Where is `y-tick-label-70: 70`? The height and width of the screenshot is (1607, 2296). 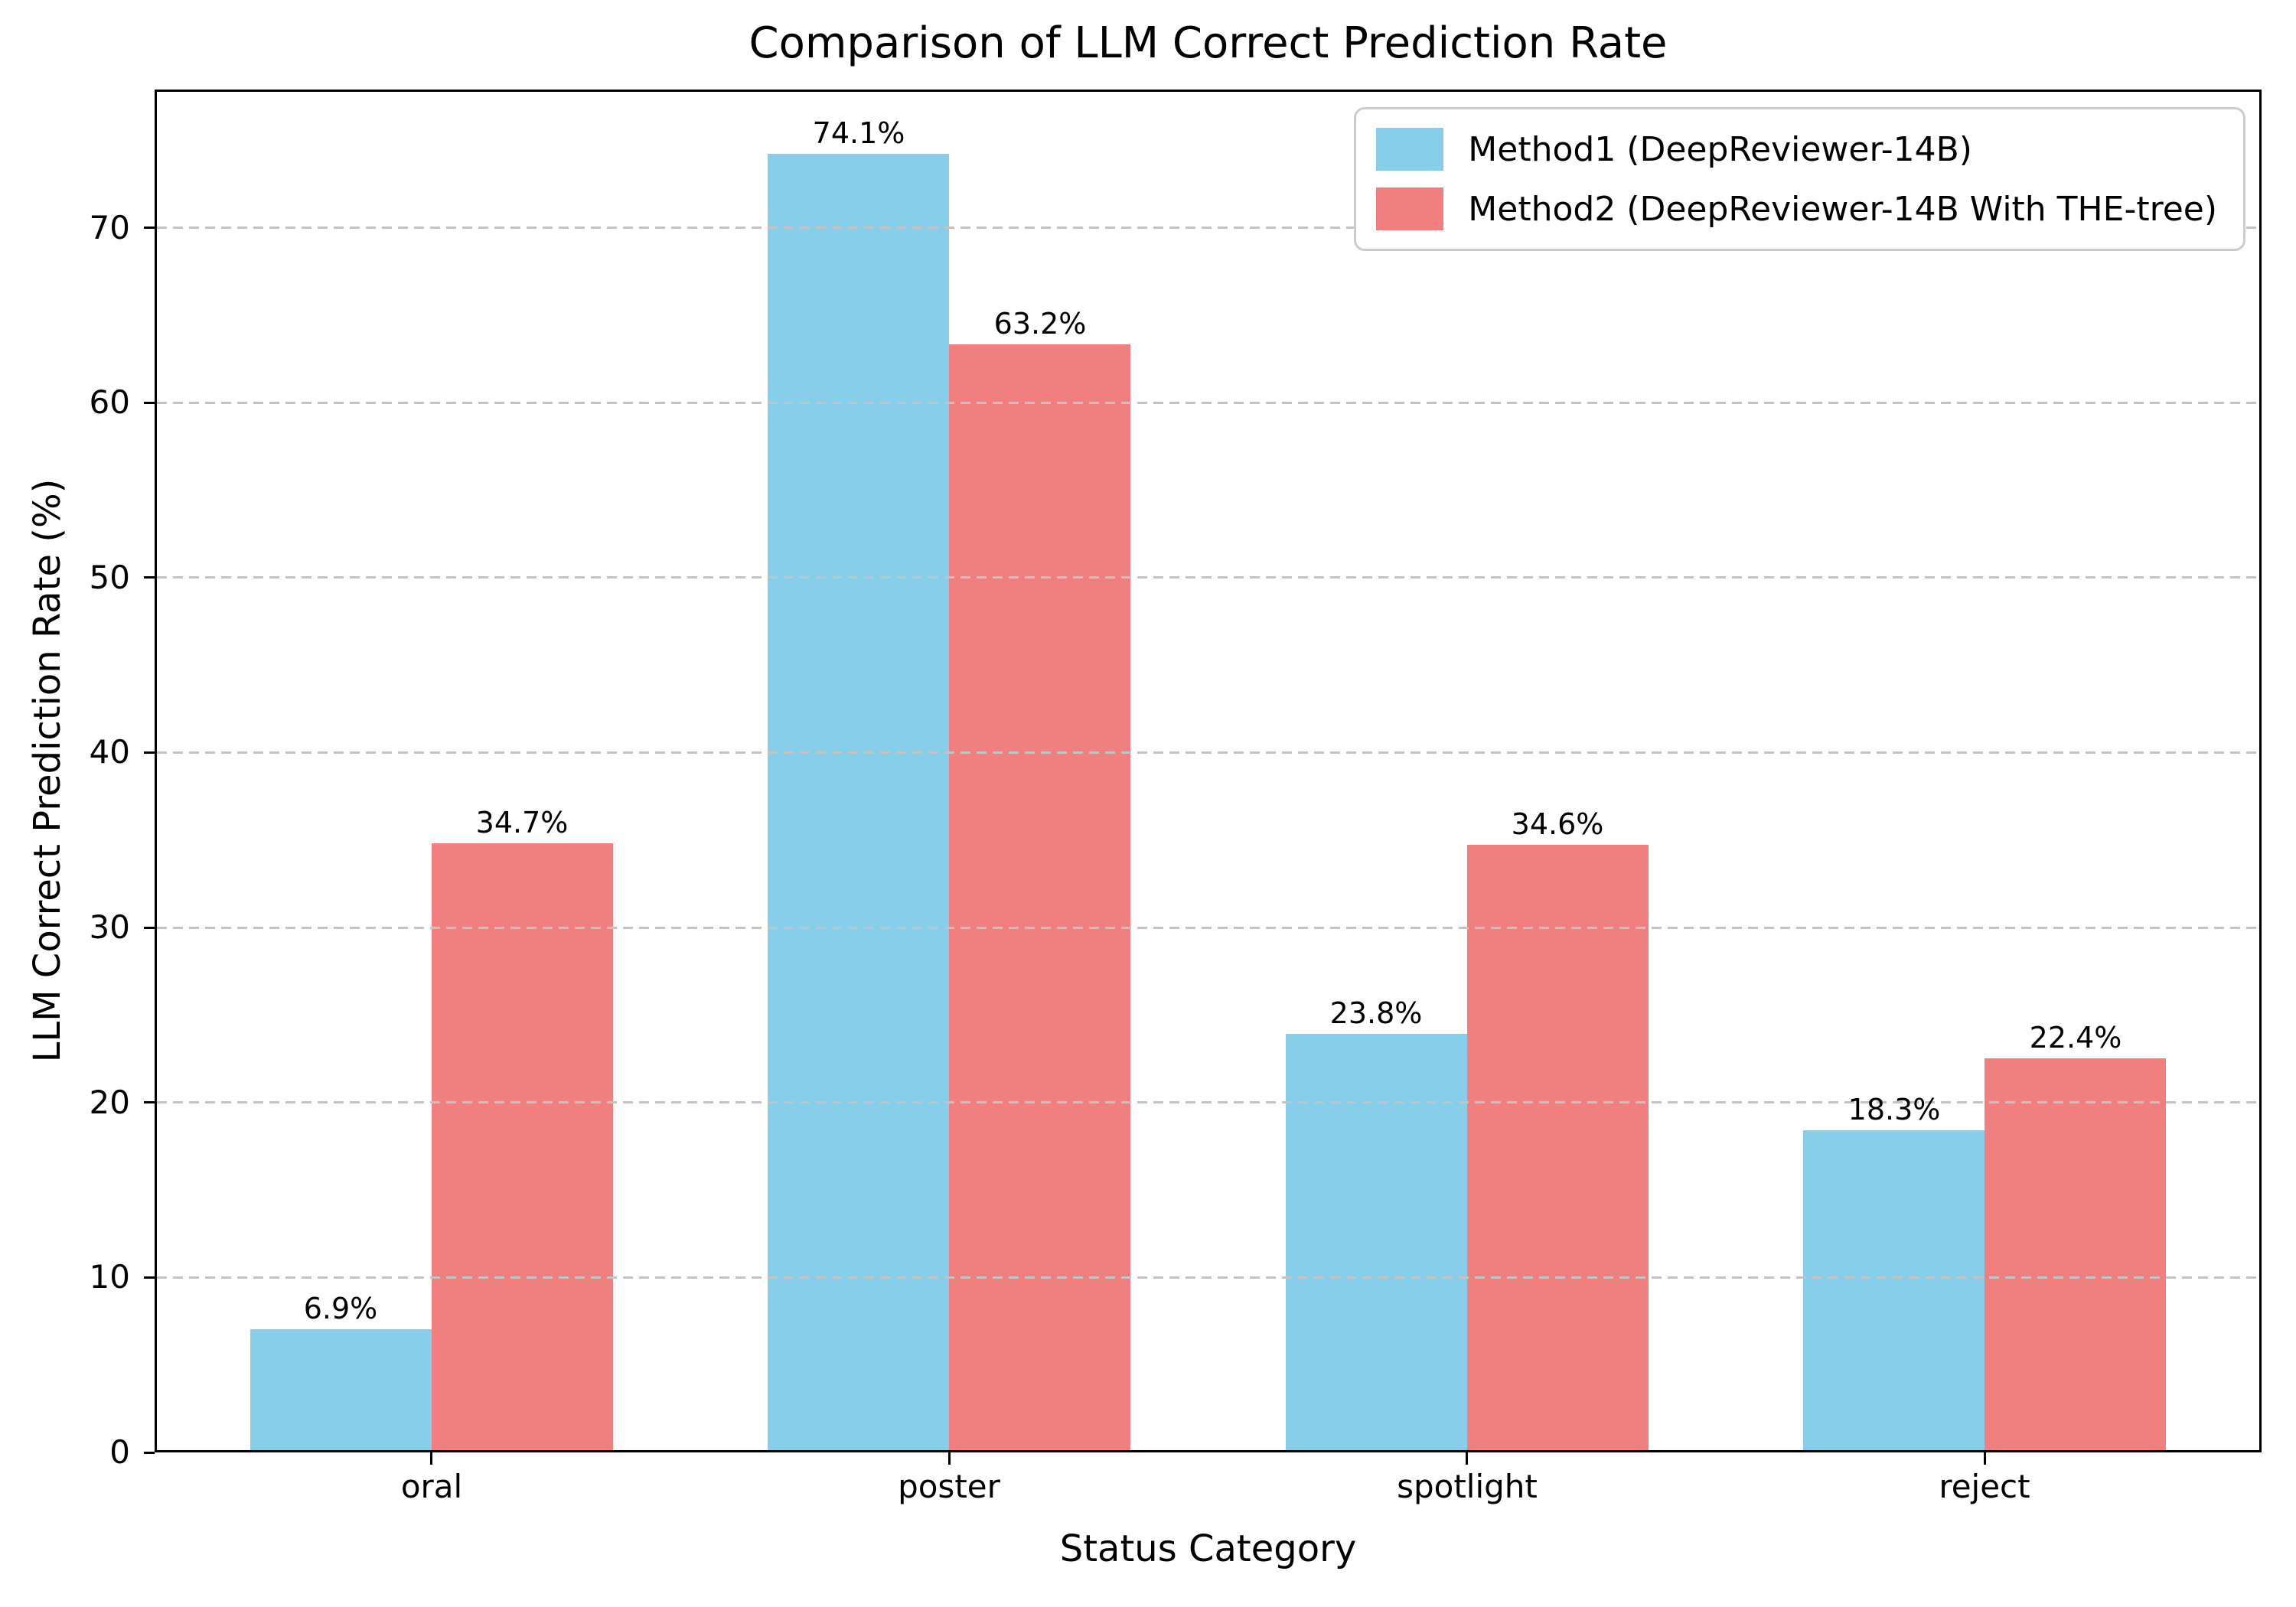 y-tick-label-70: 70 is located at coordinates (109, 228).